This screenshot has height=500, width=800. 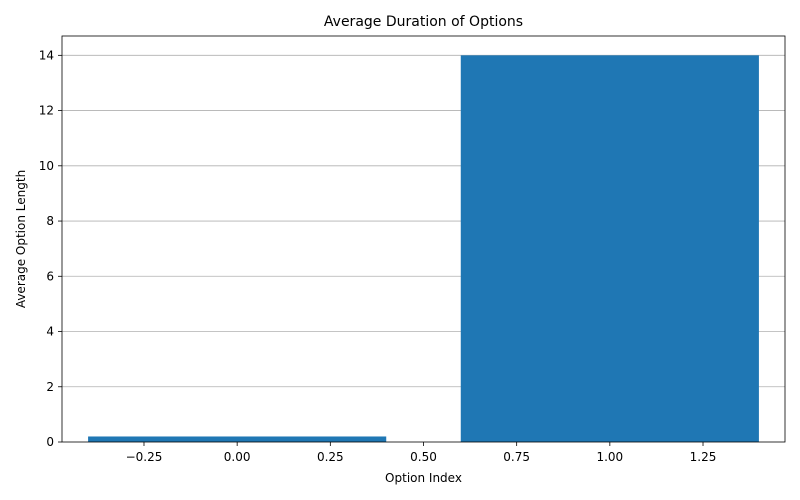 What do you see at coordinates (703, 457) in the screenshot?
I see `x-tick-label: 1.25` at bounding box center [703, 457].